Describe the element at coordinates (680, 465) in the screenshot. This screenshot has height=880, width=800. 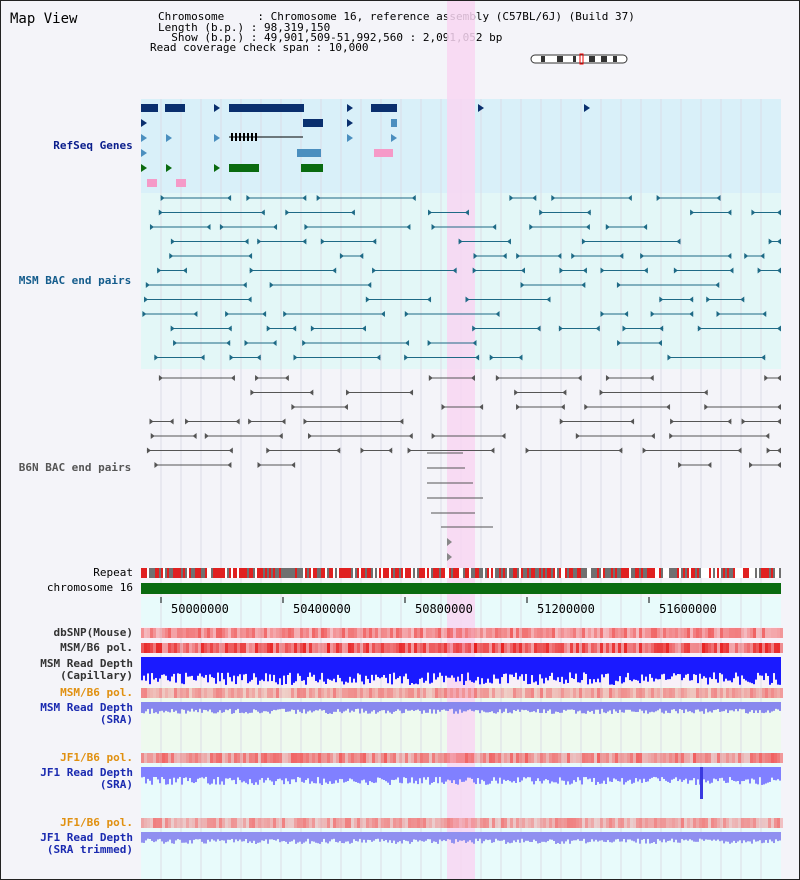
I see `b6n-pair-end` at that location.